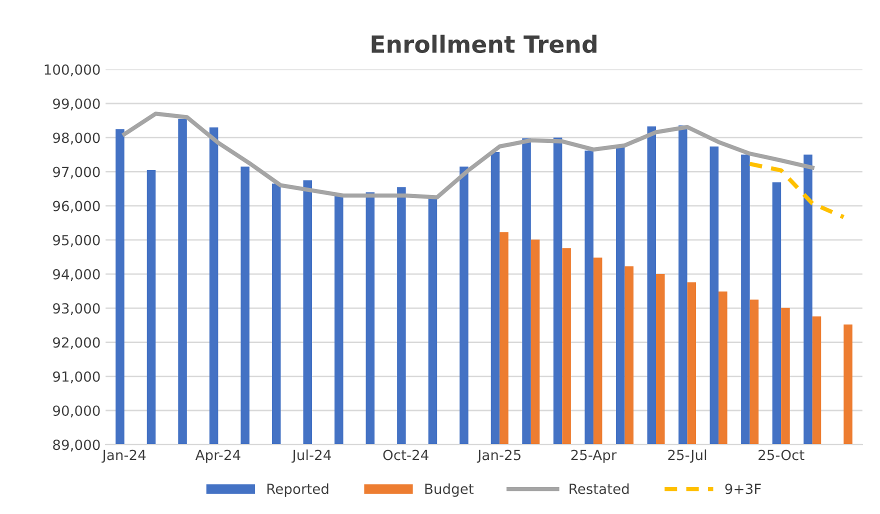 The width and height of the screenshot is (880, 514). Describe the element at coordinates (76, 172) in the screenshot. I see `y-tick-label: 97,000` at that location.